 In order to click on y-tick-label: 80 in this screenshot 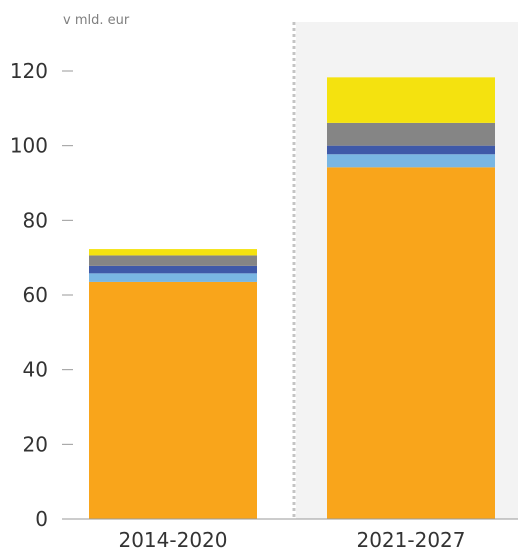, I will do `click(35, 220)`.